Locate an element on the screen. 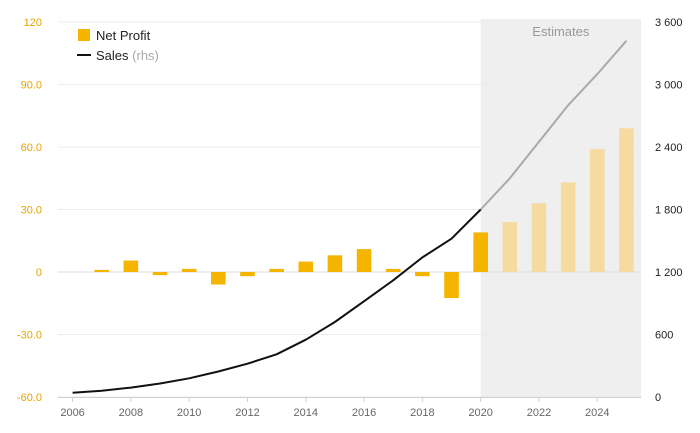 This screenshot has width=700, height=433. y-left-tick-label: 60.0 is located at coordinates (31, 148).